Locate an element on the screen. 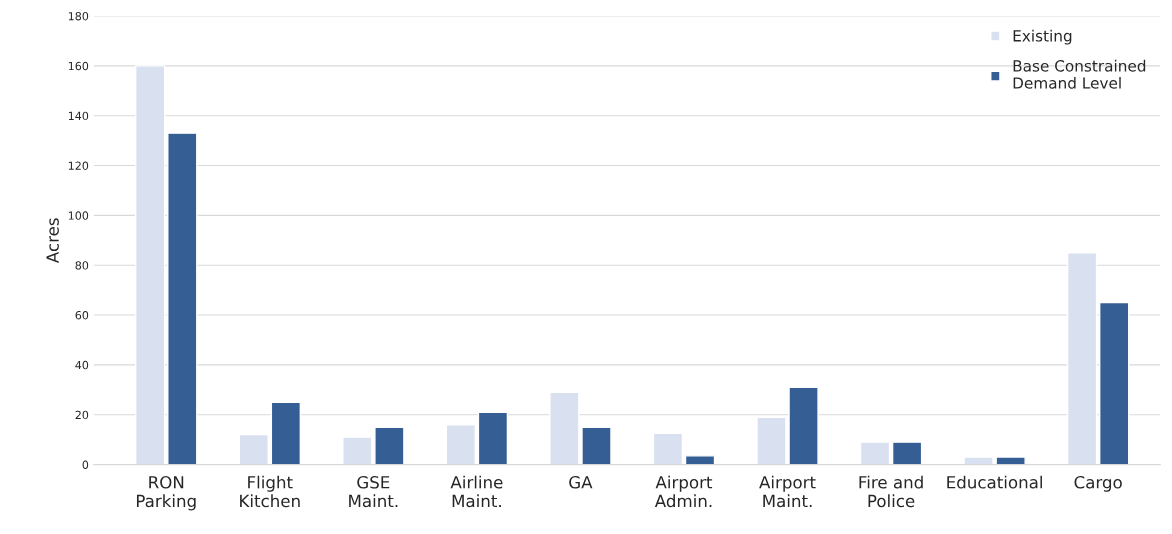 The image size is (1172, 534). y-tick-label: 60 is located at coordinates (82, 315).